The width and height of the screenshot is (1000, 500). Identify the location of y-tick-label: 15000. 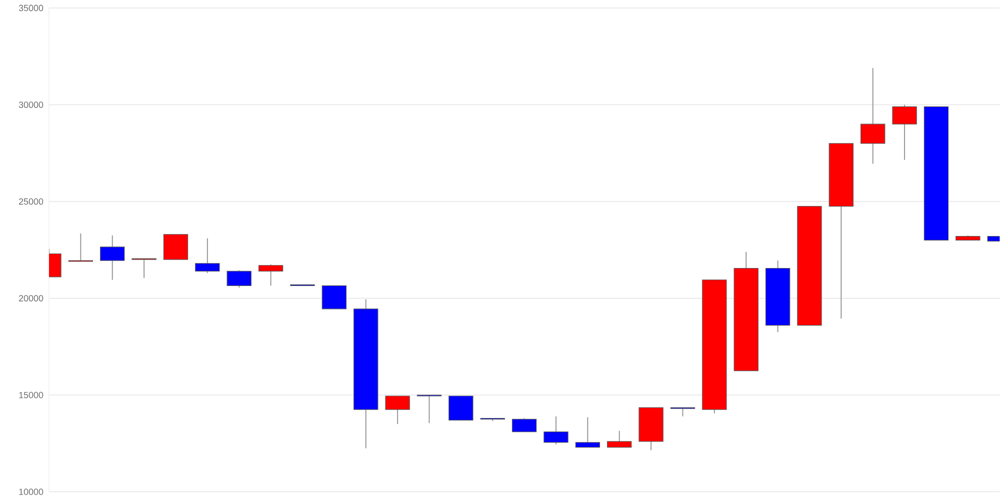
(31, 395).